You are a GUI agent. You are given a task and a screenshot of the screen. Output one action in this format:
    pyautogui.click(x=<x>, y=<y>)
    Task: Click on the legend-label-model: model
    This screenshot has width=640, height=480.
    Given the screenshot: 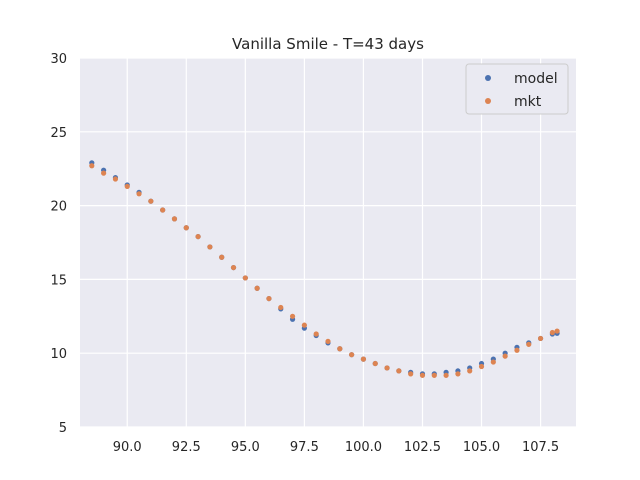 What is the action you would take?
    pyautogui.click(x=536, y=79)
    